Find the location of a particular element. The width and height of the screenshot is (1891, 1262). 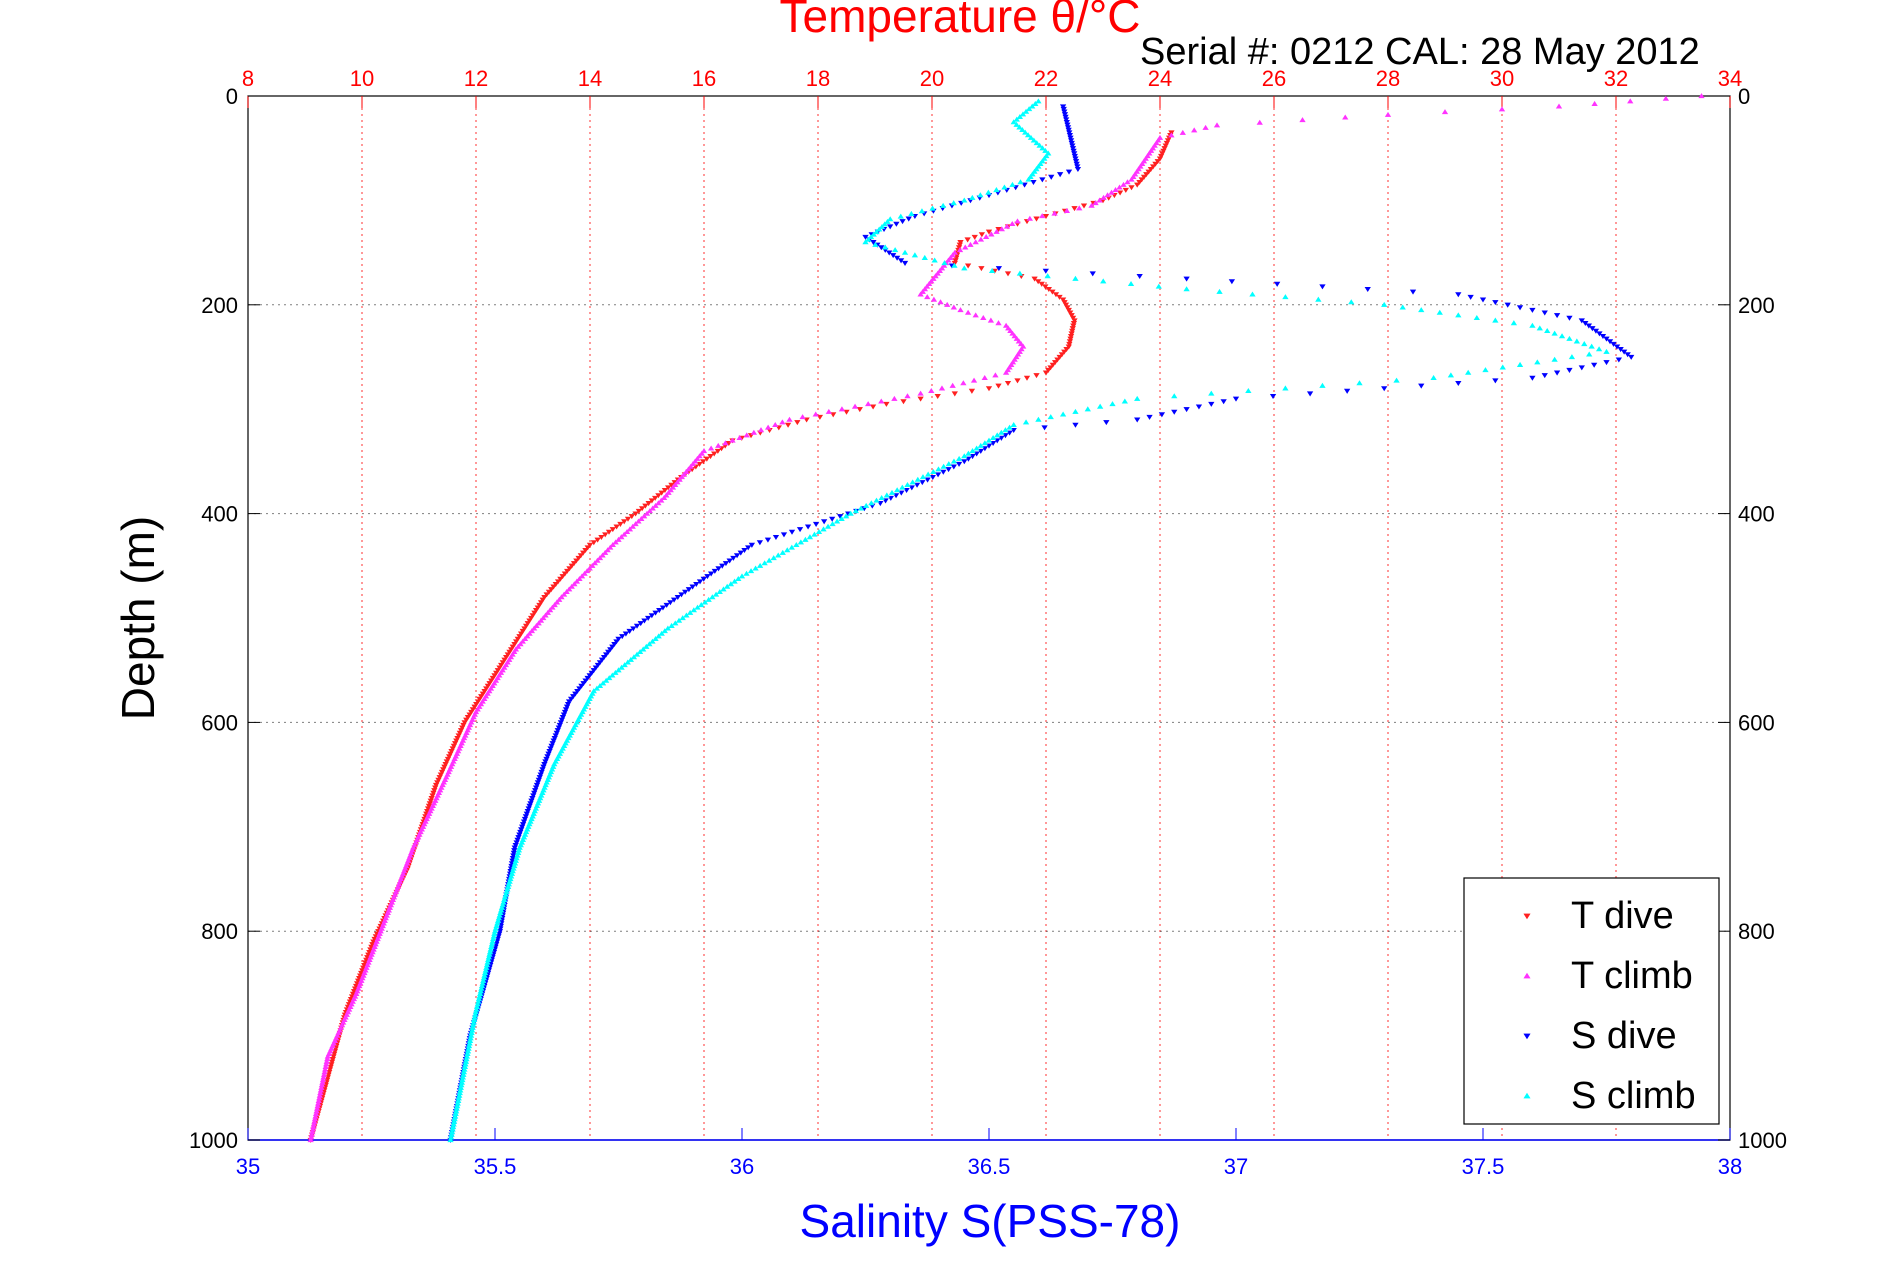

salinity-tick-label: 35.5 is located at coordinates (495, 1166).